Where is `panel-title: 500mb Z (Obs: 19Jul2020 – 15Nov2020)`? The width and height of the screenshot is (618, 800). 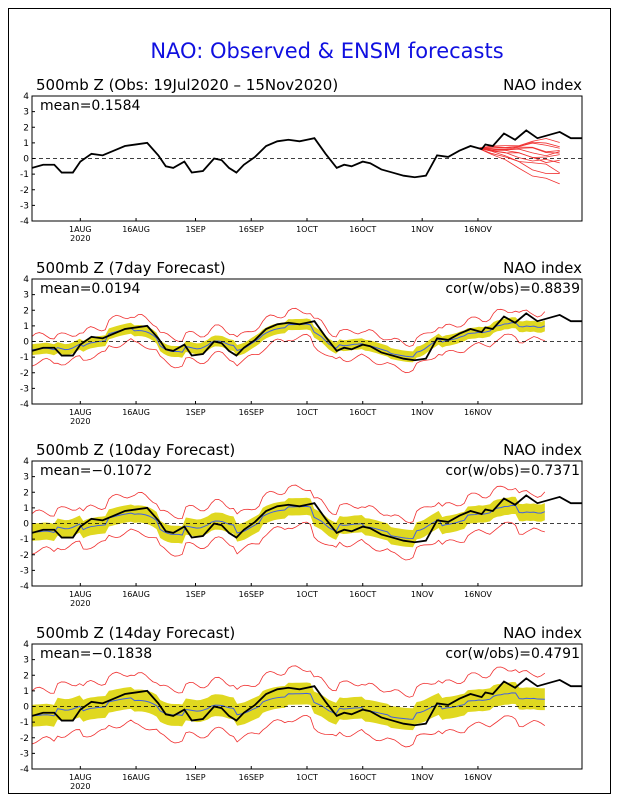
panel-title: 500mb Z (Obs: 19Jul2020 – 15Nov2020) is located at coordinates (187, 85).